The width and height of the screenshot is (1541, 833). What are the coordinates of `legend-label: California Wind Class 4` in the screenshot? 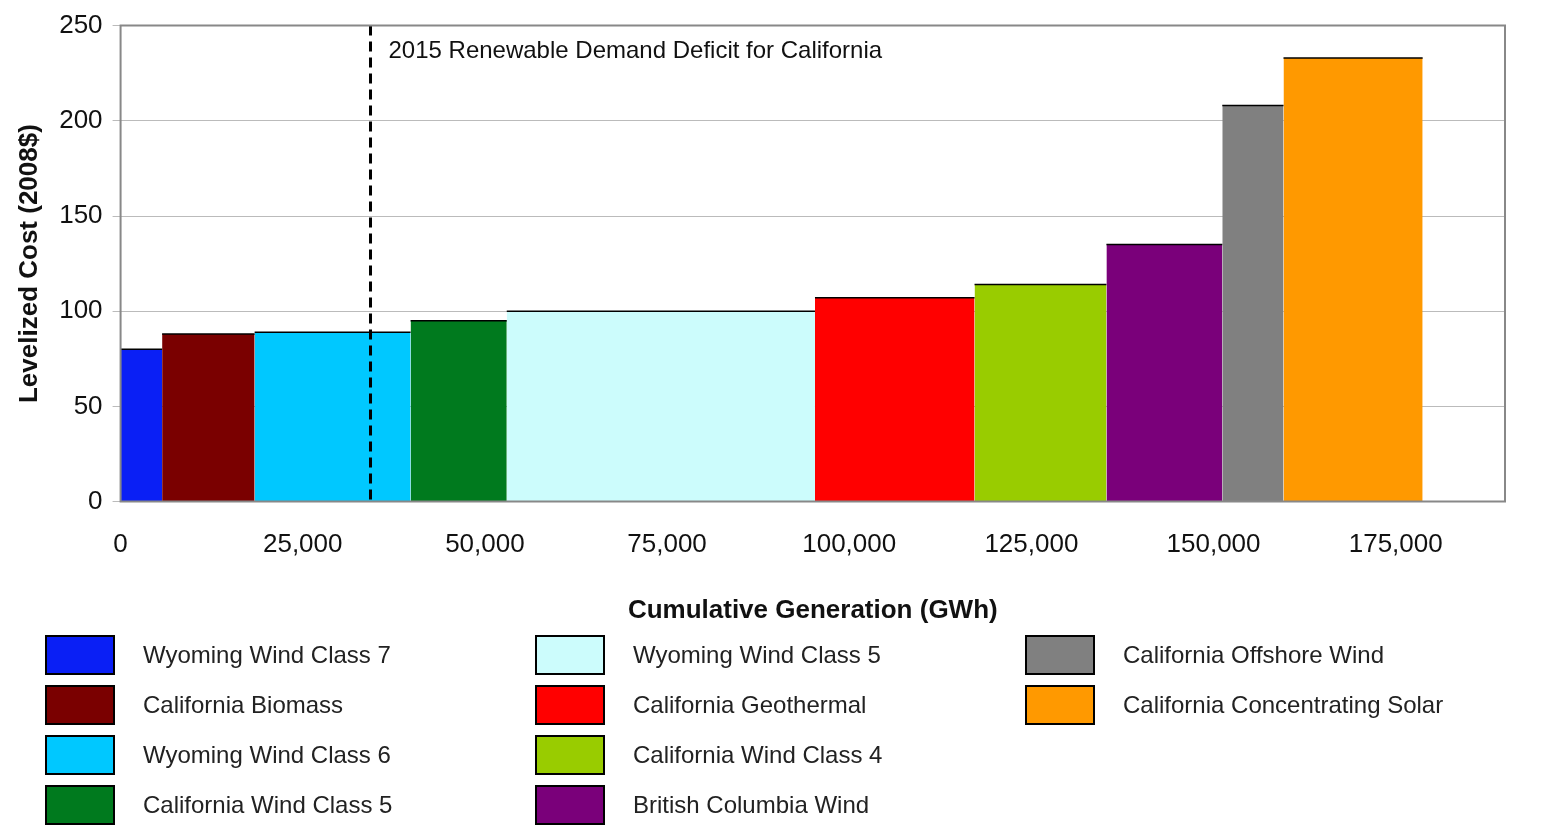 It's located at (758, 755).